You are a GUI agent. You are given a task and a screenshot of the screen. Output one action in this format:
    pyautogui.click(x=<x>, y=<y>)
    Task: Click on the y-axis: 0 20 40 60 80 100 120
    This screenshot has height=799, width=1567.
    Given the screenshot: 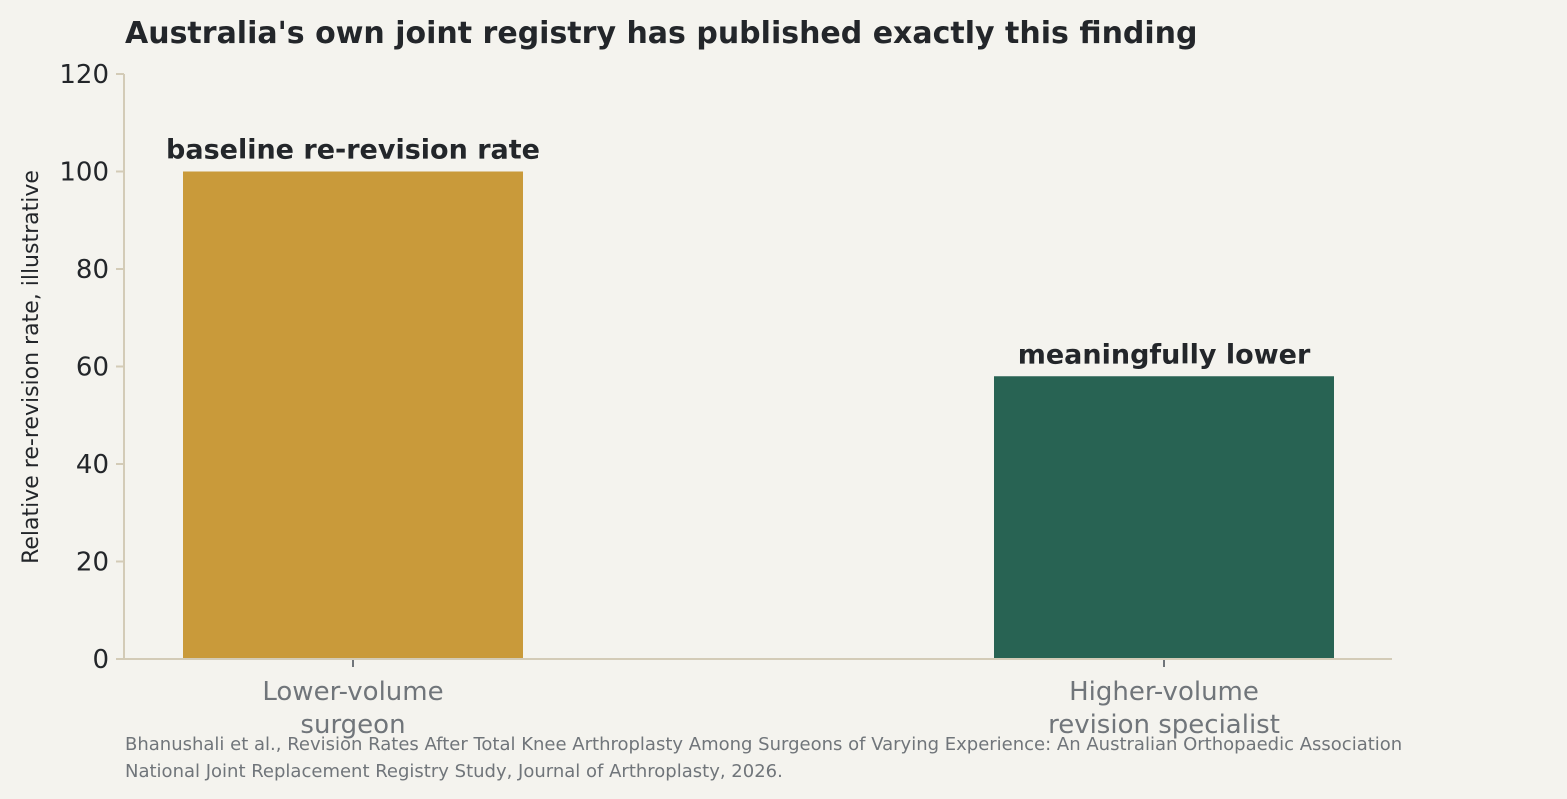 What is the action you would take?
    pyautogui.click(x=91, y=367)
    